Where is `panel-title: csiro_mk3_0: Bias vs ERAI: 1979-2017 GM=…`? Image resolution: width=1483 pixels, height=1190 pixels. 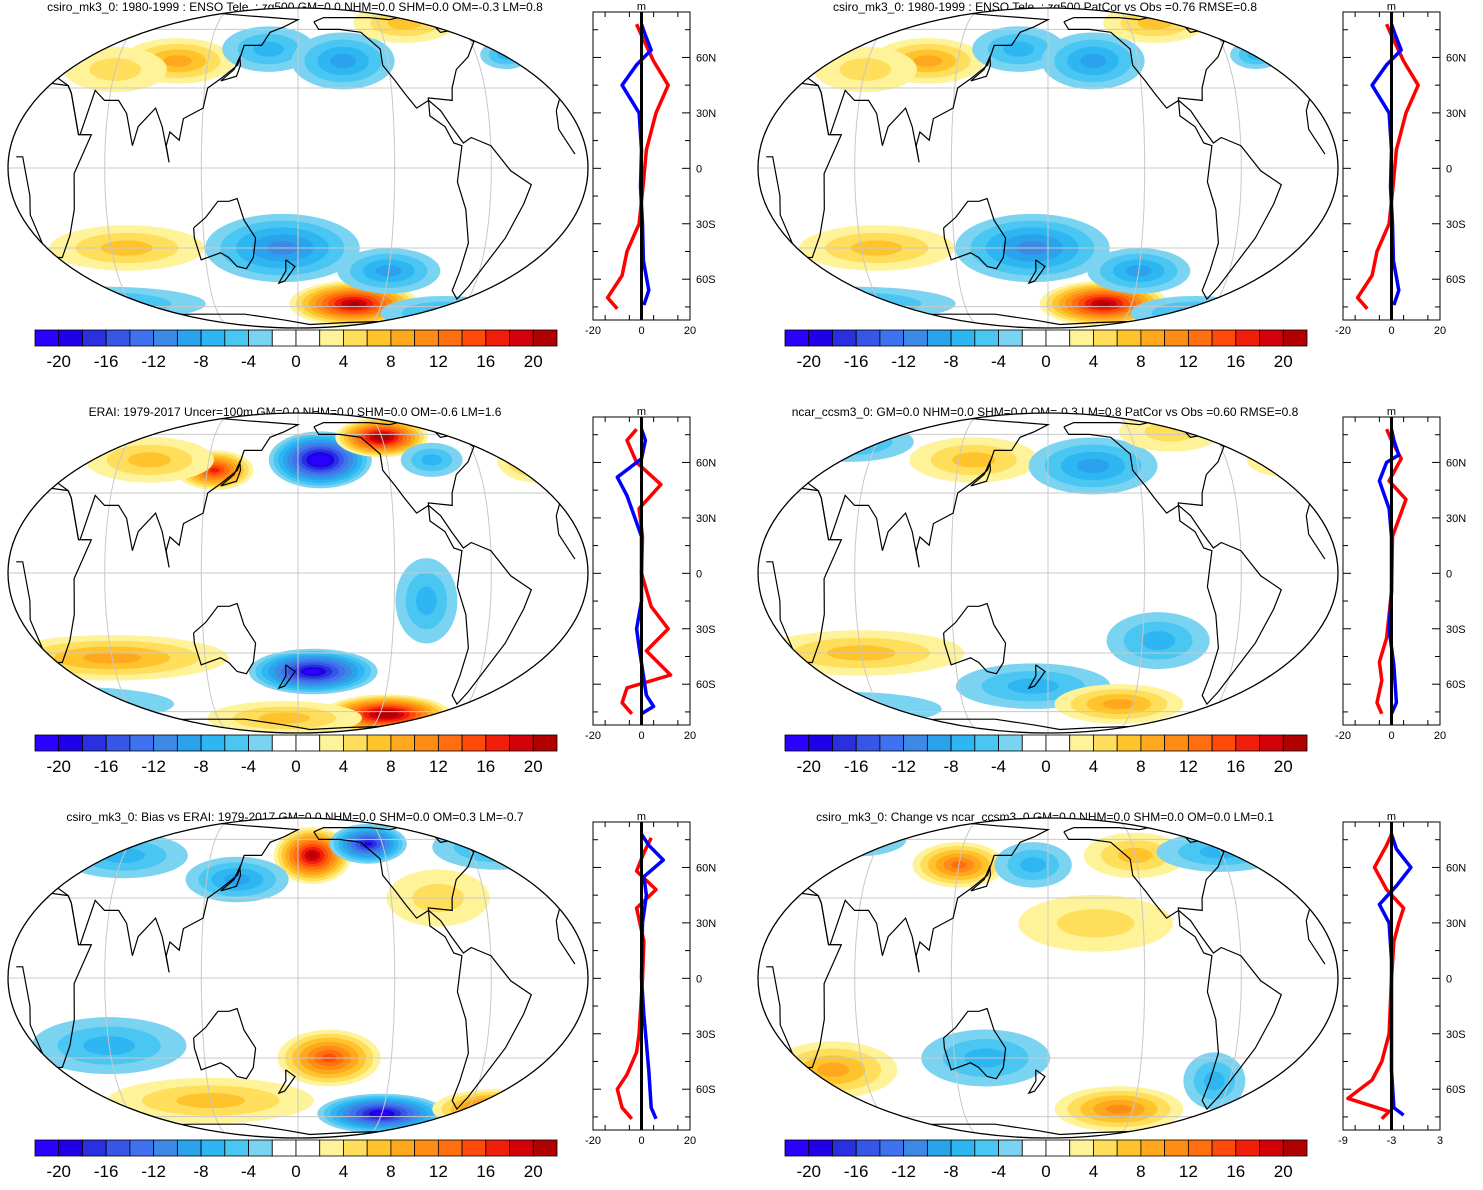
panel-title: csiro_mk3_0: Bias vs ERAI: 1979-2017 GM=… is located at coordinates (295, 817).